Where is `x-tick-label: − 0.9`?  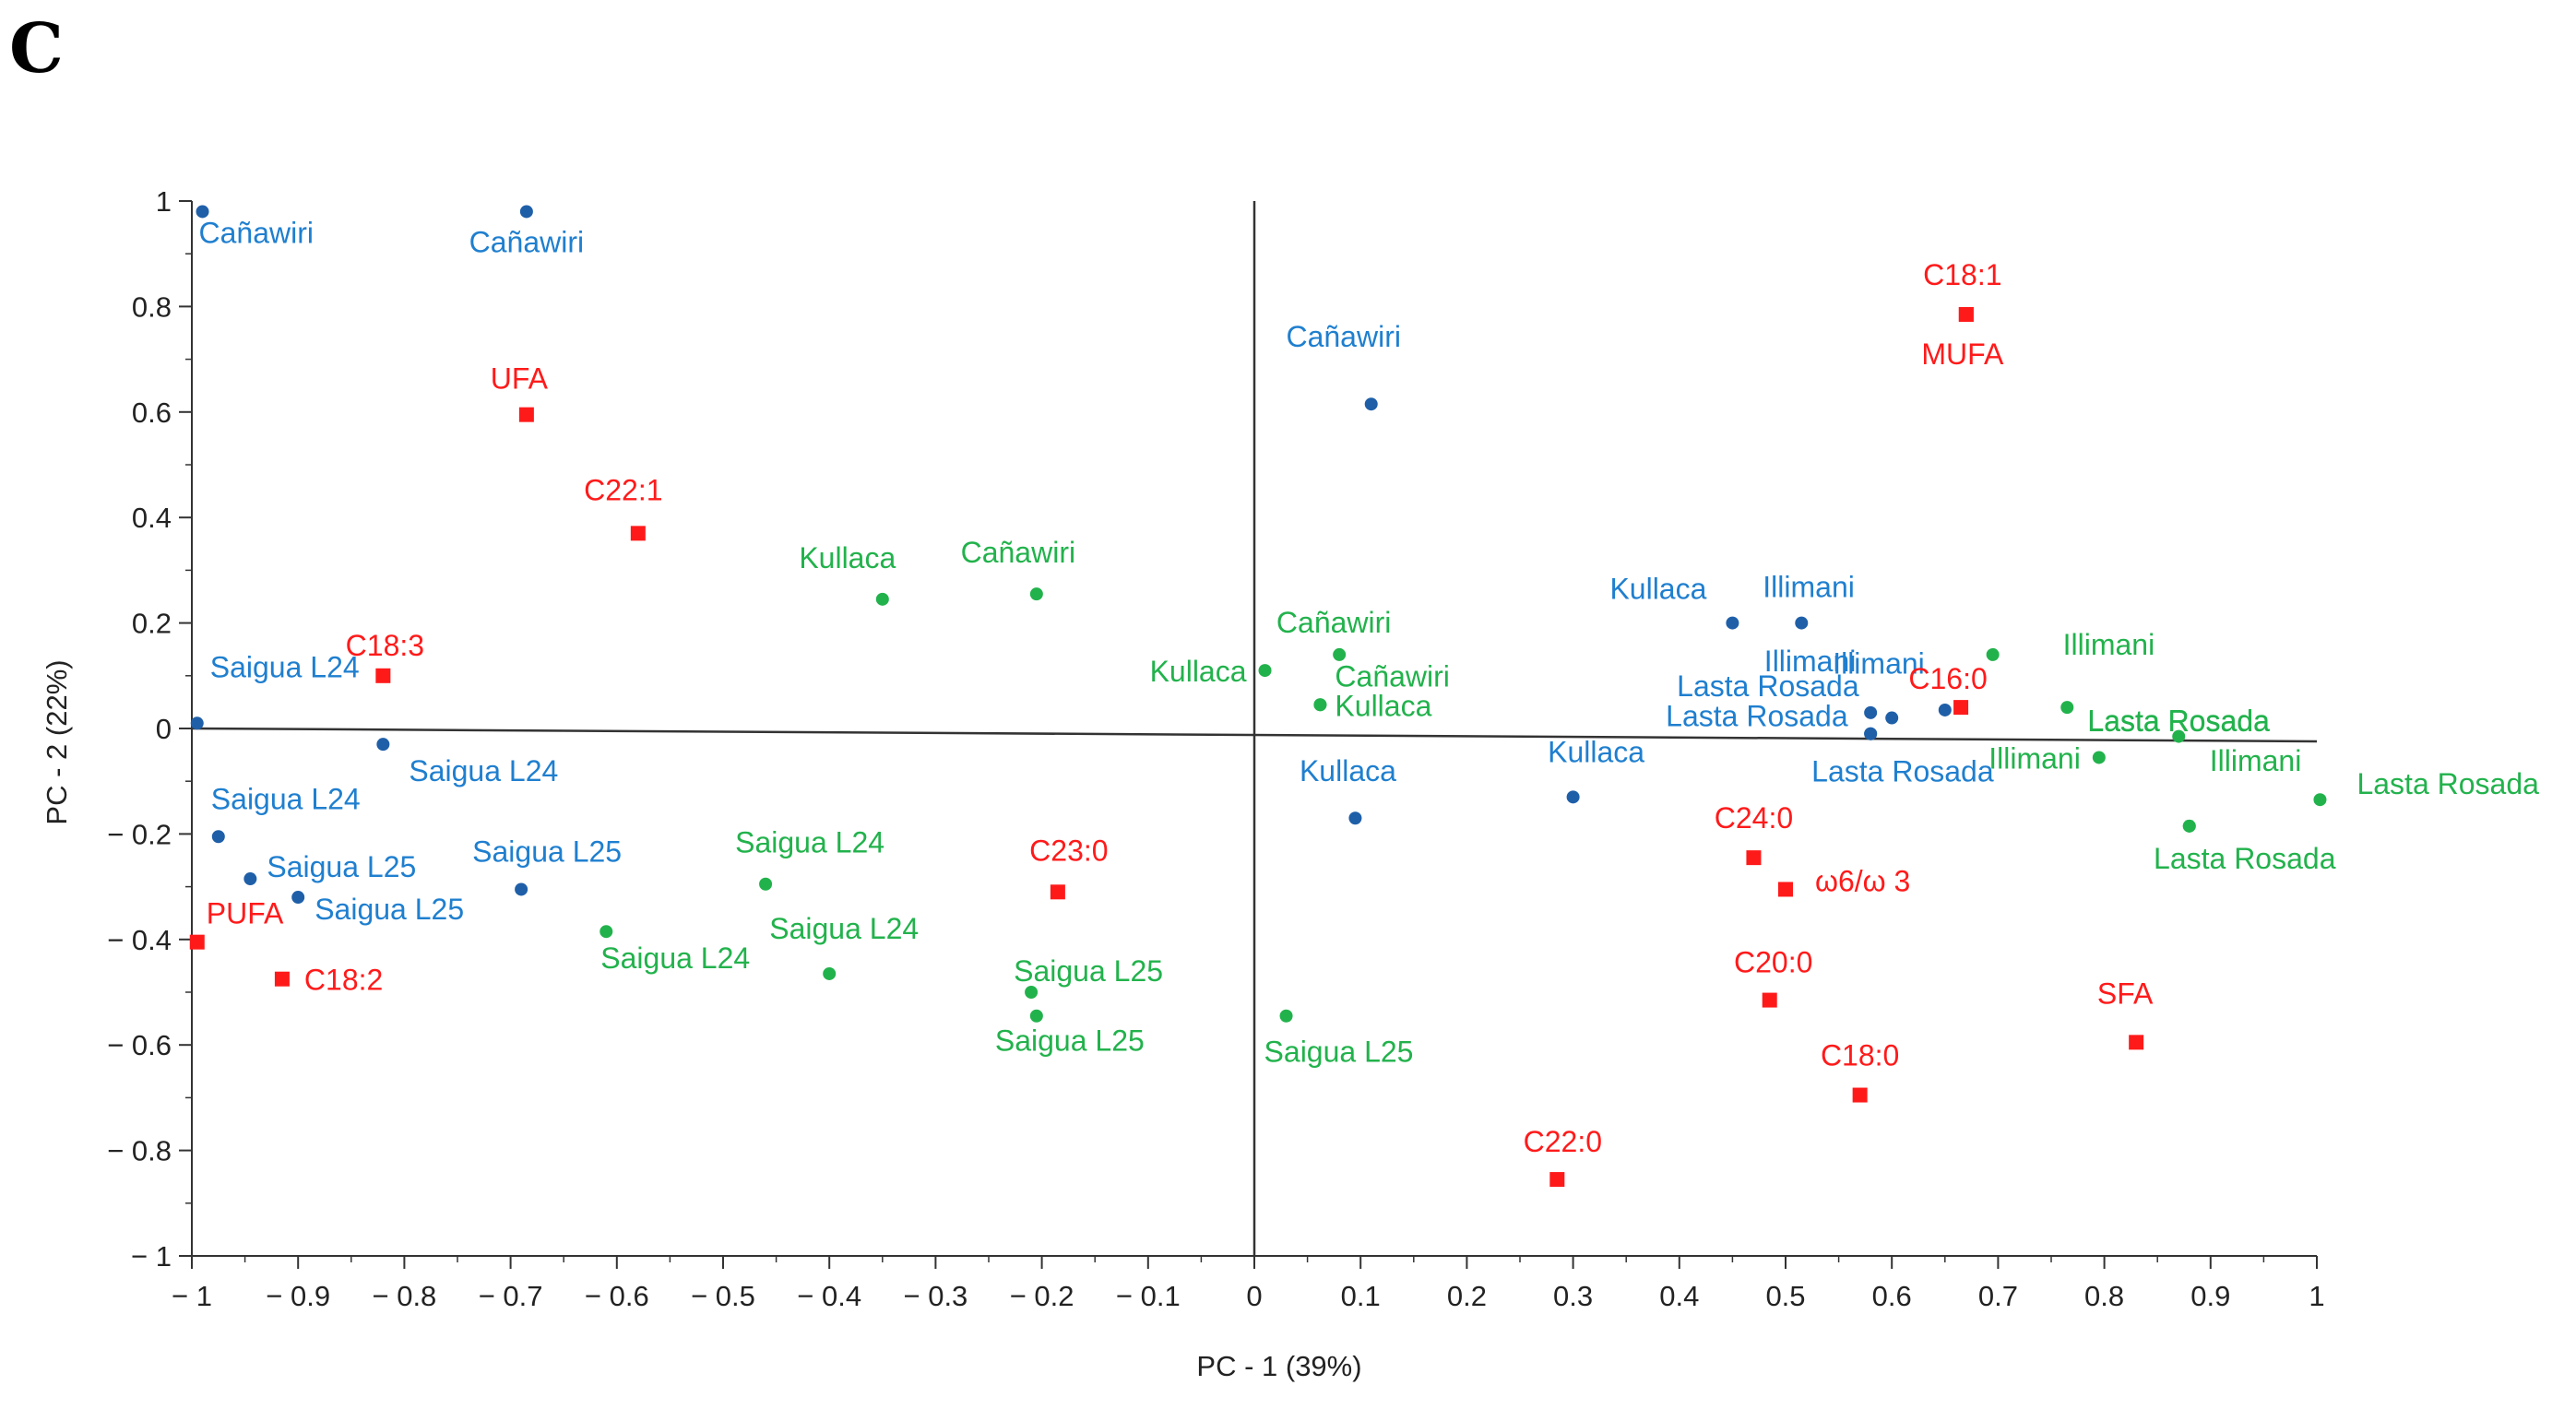 x-tick-label: − 0.9 is located at coordinates (298, 1296).